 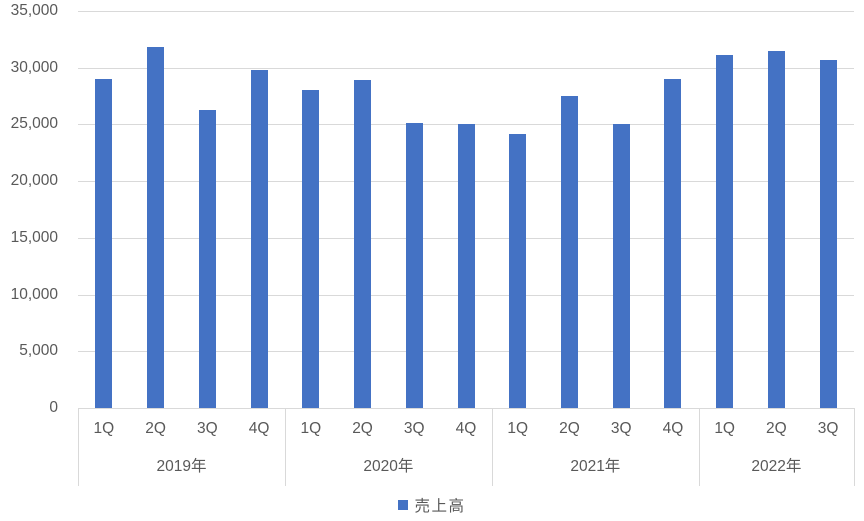 I want to click on y-axis-tick-label: 30,000, so click(x=34, y=67).